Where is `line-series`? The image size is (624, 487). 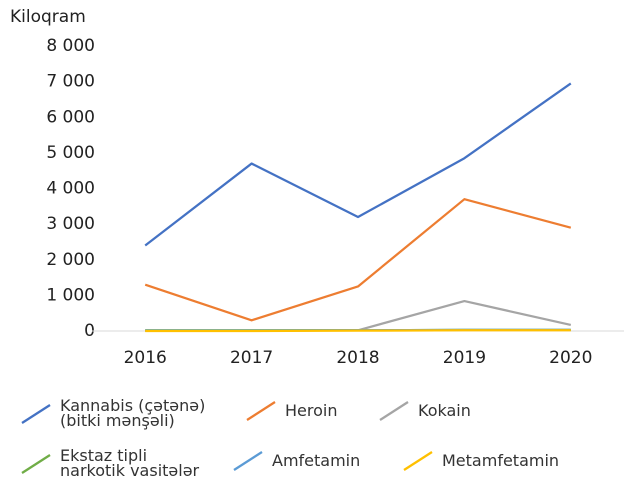 line-series is located at coordinates (358, 331).